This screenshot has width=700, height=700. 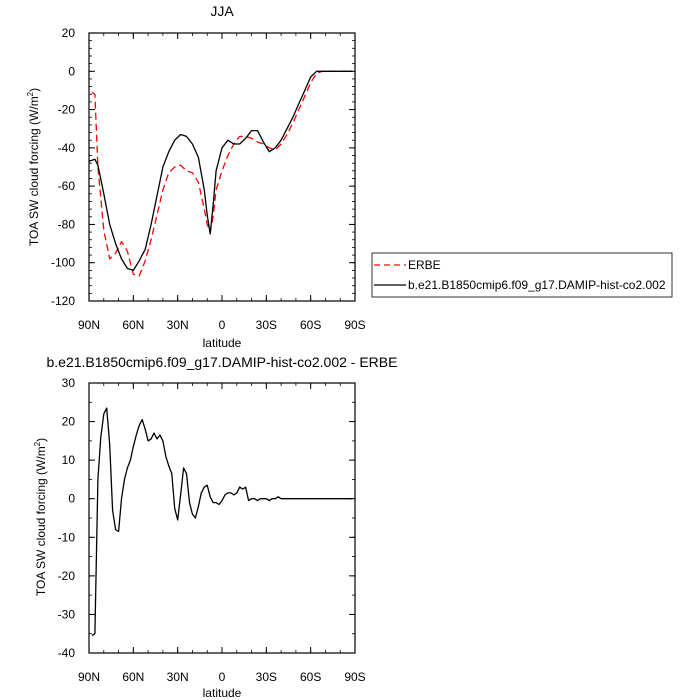 What do you see at coordinates (222, 343) in the screenshot?
I see `top-x-axis-label: latitude` at bounding box center [222, 343].